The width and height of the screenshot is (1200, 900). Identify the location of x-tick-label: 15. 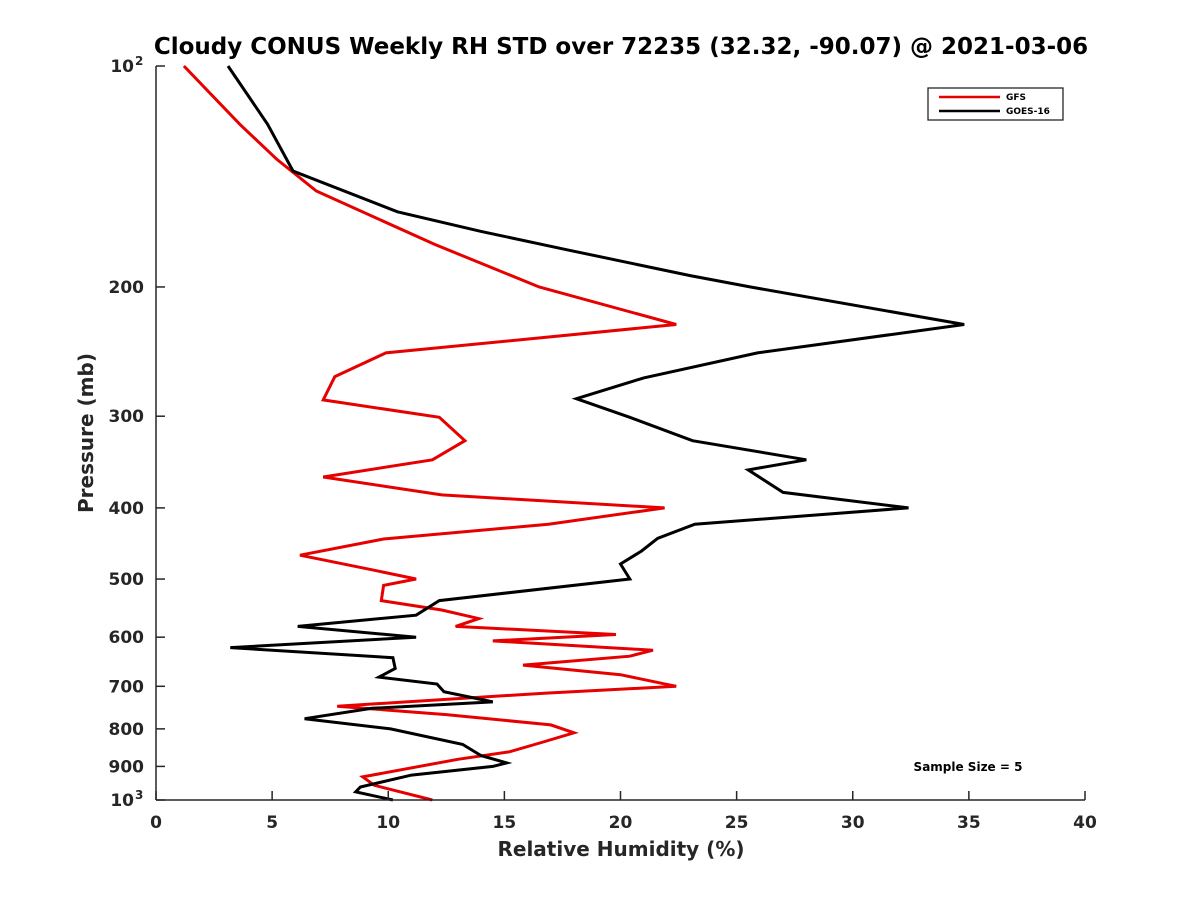
(505, 823).